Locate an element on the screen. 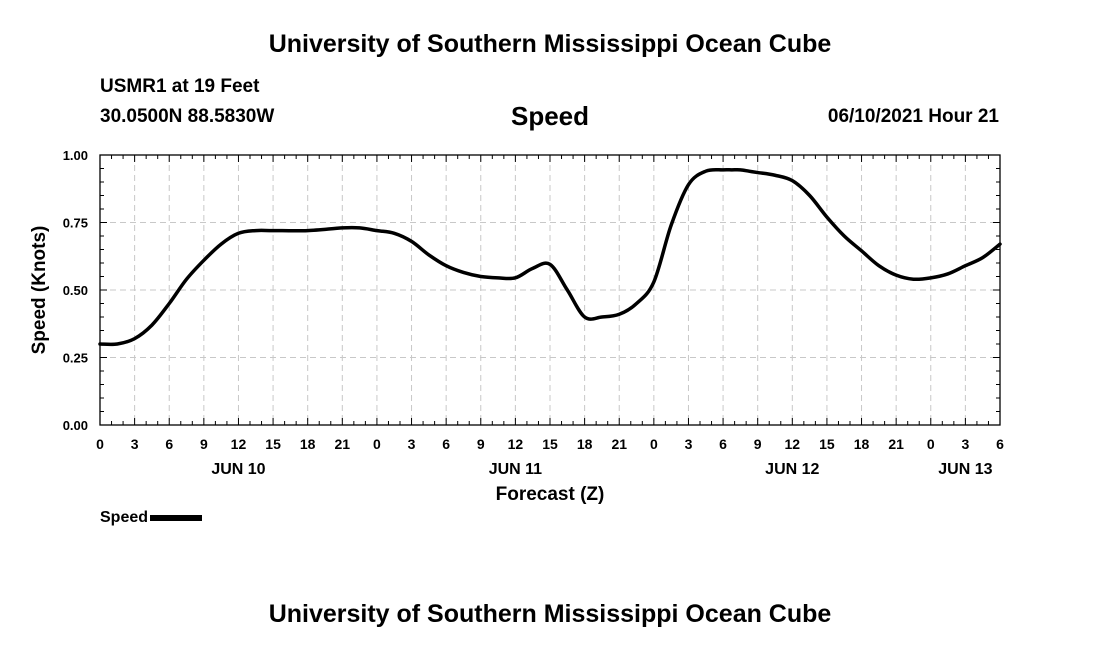  x-axis-label: Forecast (Z) is located at coordinates (550, 494).